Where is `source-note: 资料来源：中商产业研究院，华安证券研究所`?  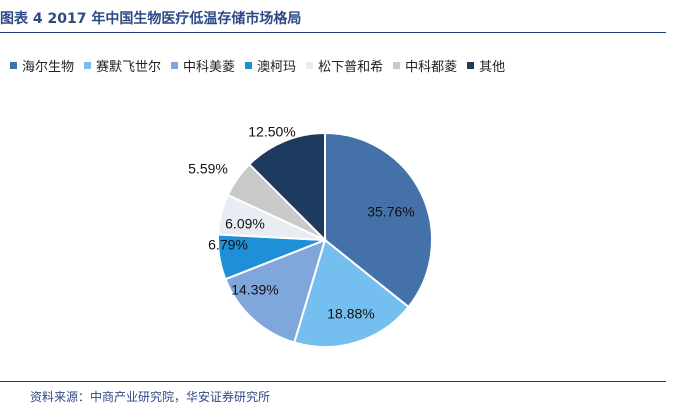 source-note: 资料来源：中商产业研究院，华安证券研究所 is located at coordinates (150, 397).